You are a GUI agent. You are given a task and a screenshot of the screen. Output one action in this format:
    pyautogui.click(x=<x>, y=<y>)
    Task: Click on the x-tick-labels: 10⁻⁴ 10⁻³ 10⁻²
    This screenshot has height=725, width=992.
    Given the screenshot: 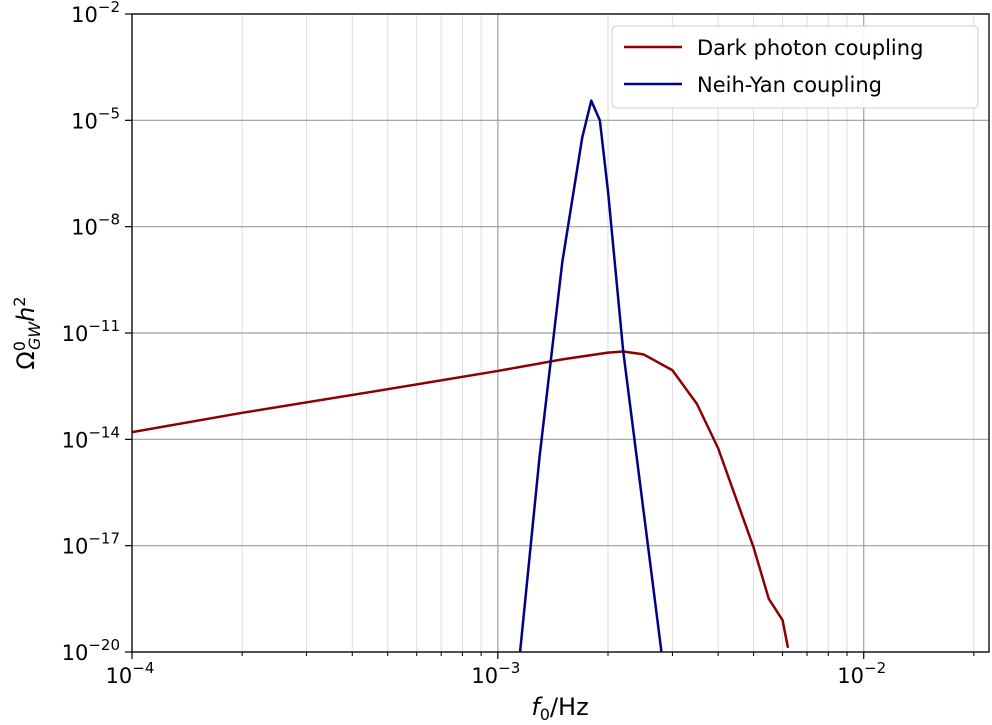 What is the action you would take?
    pyautogui.click(x=496, y=673)
    